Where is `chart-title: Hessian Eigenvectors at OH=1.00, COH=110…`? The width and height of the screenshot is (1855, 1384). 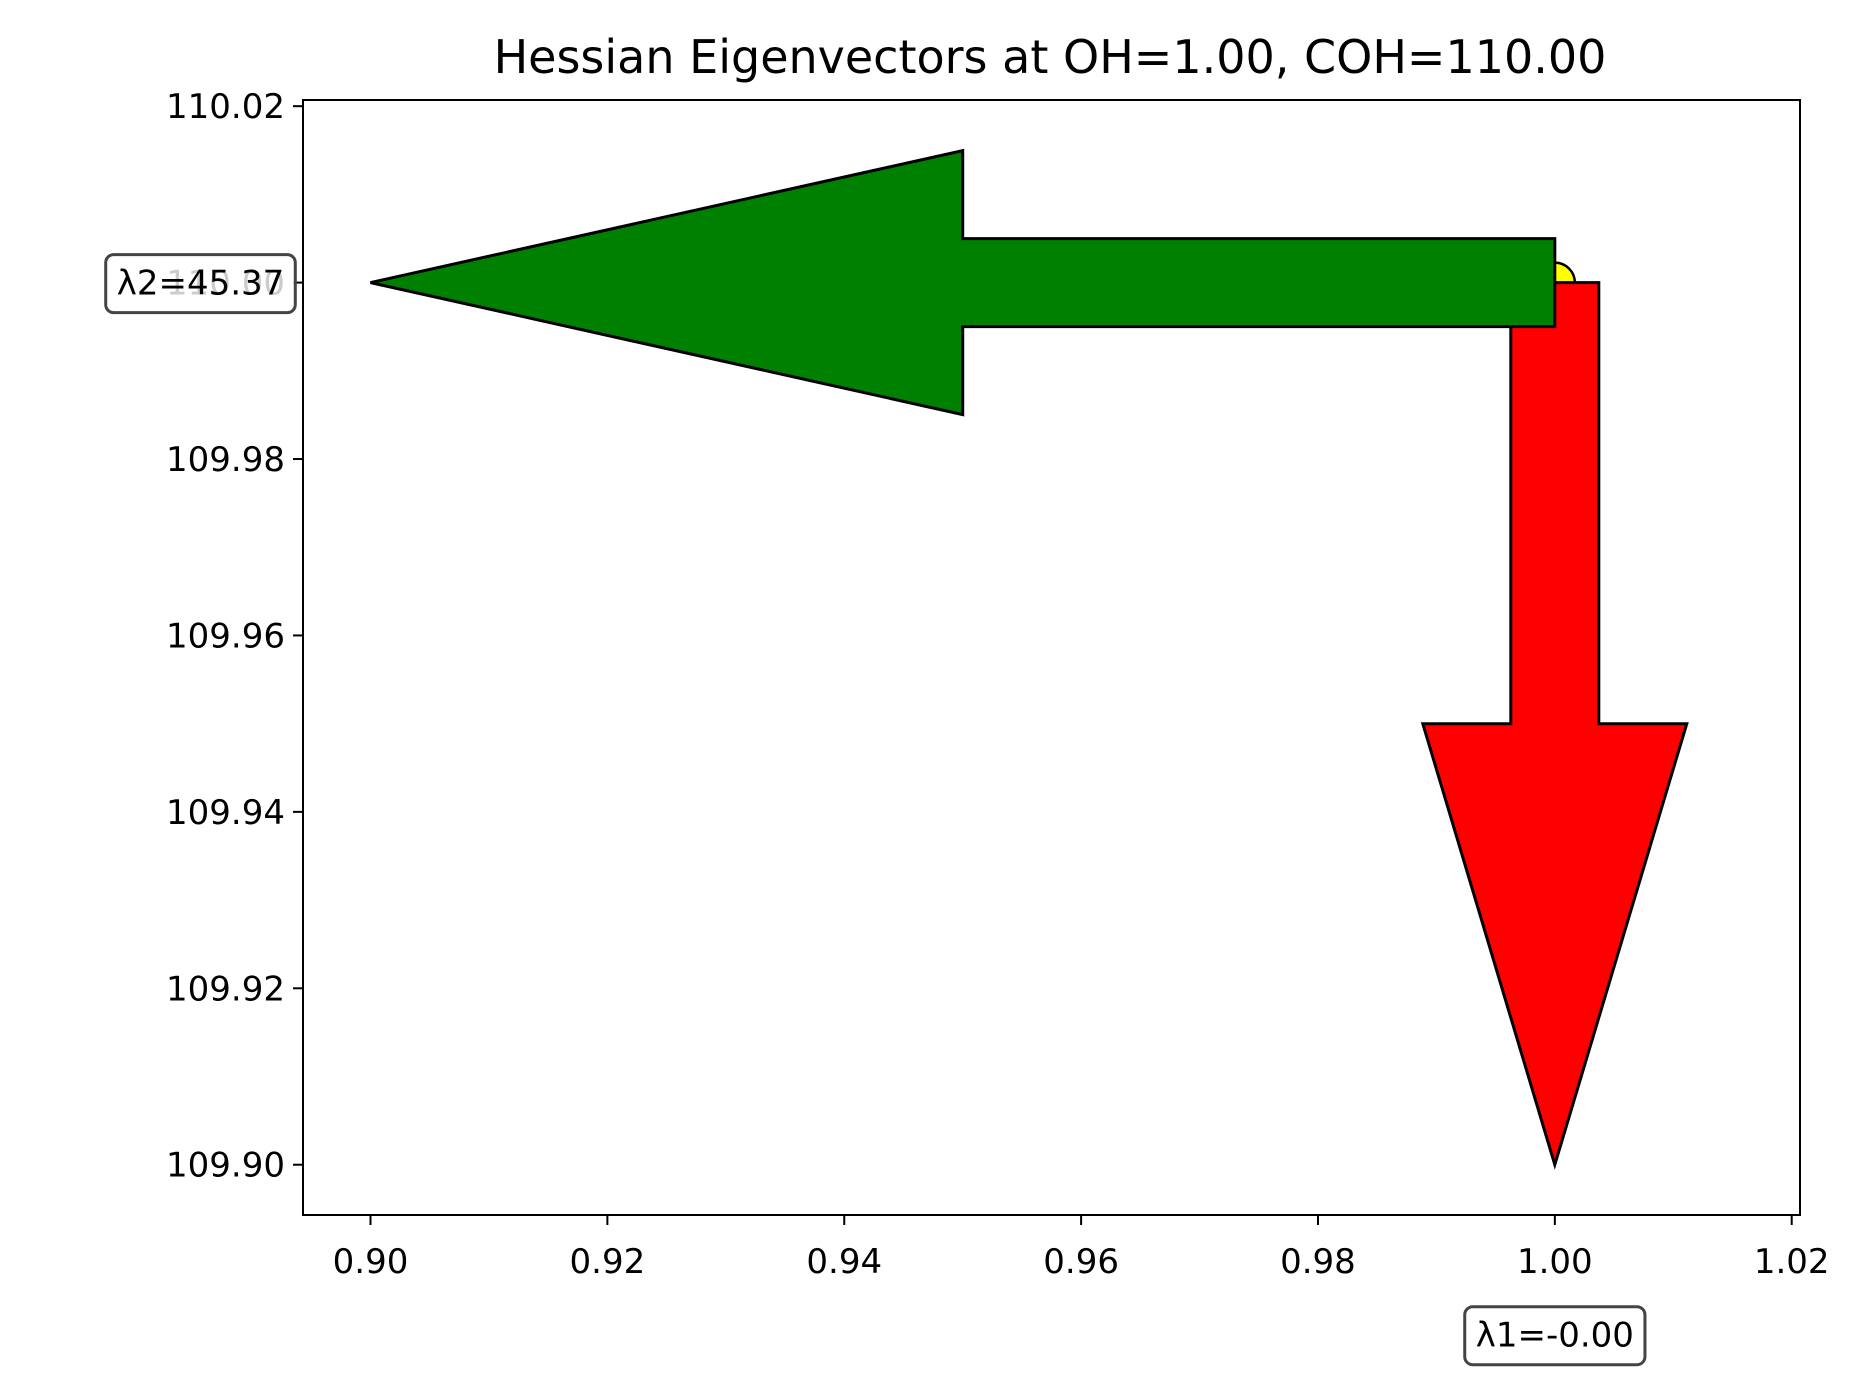 chart-title: Hessian Eigenvectors at OH=1.00, COH=110… is located at coordinates (1050, 57).